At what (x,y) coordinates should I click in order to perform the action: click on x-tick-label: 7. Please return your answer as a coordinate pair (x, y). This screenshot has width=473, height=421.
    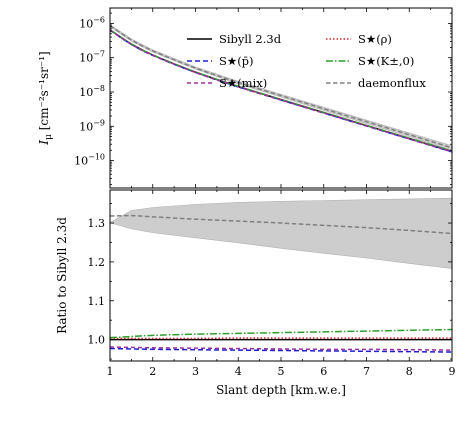
    Looking at the image, I should click on (366, 371).